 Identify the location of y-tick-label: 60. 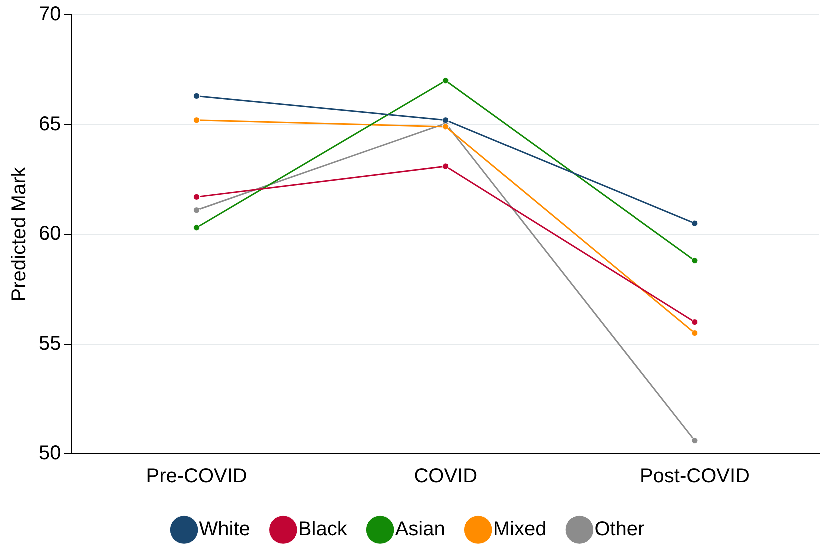
(50, 234).